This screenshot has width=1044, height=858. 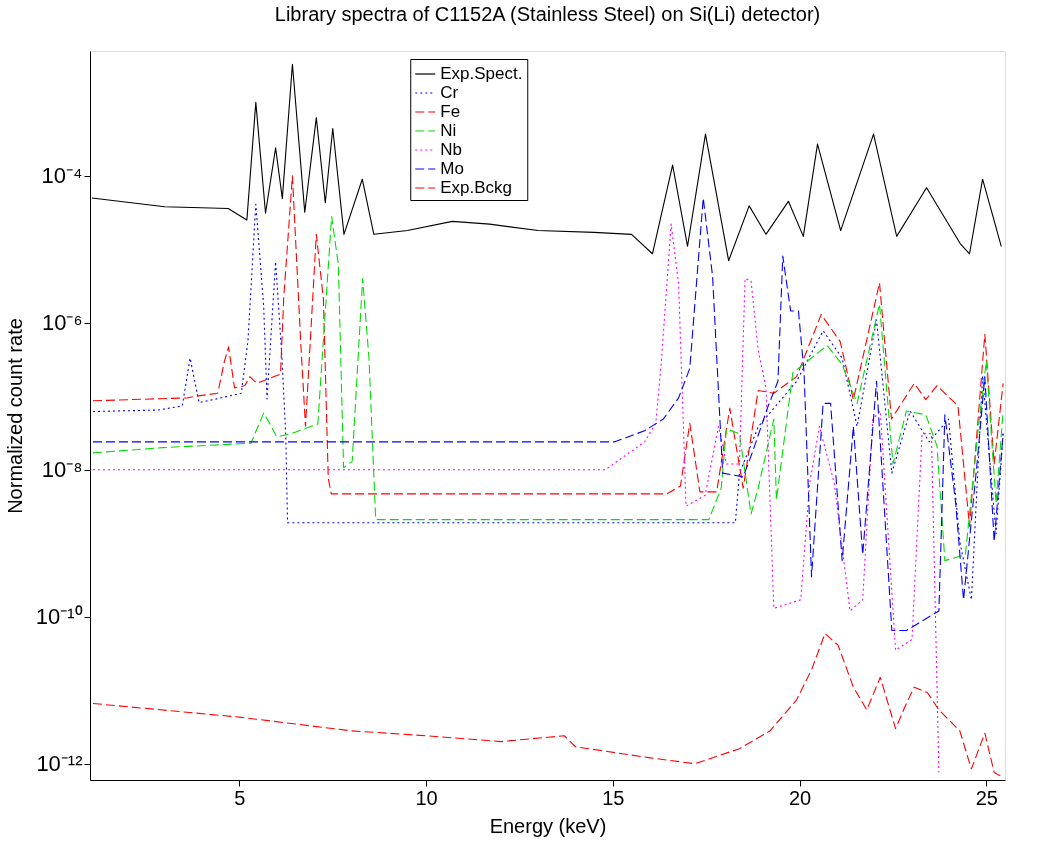 I want to click on legend-label: Cr, so click(x=449, y=92).